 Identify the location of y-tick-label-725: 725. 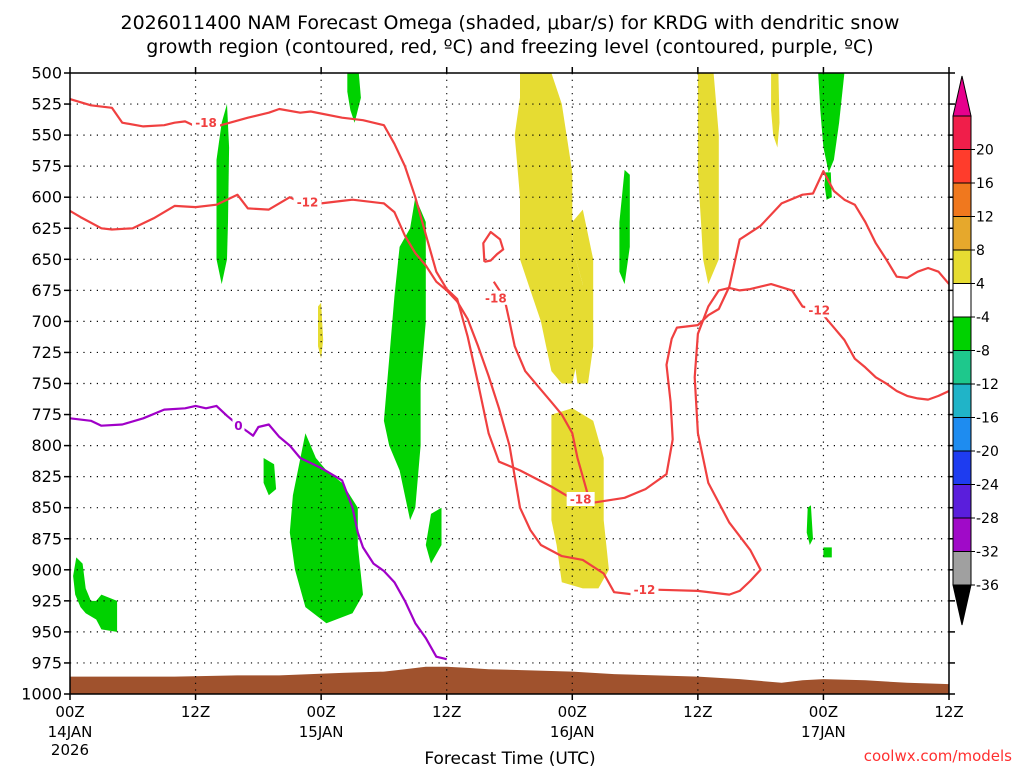
(46, 352).